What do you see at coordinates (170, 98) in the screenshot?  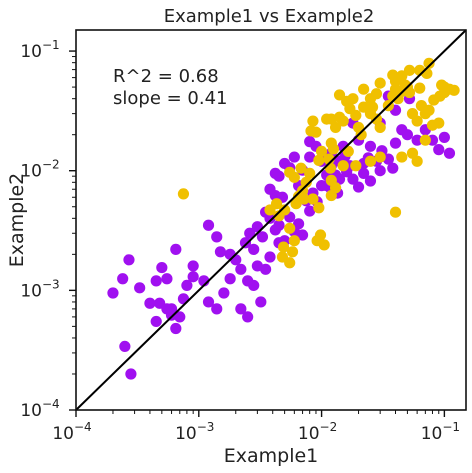 I see `annotation-slope: slope = 0.41` at bounding box center [170, 98].